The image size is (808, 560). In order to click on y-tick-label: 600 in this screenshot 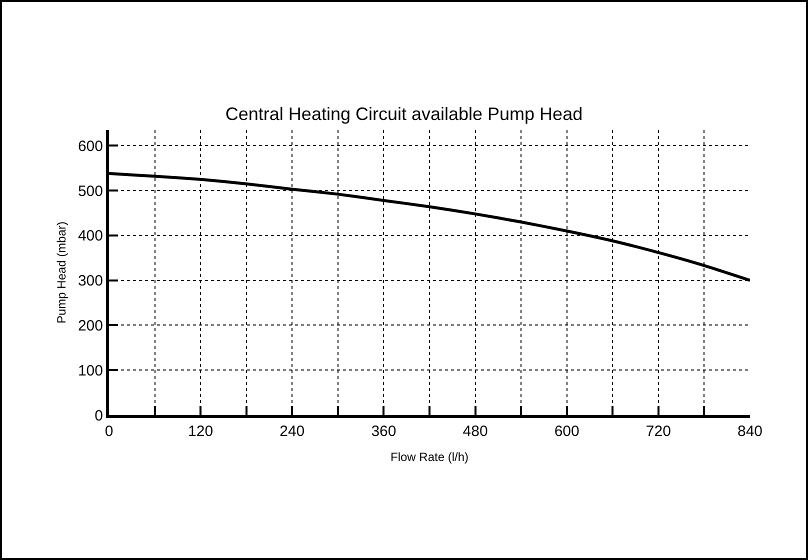, I will do `click(90, 146)`.